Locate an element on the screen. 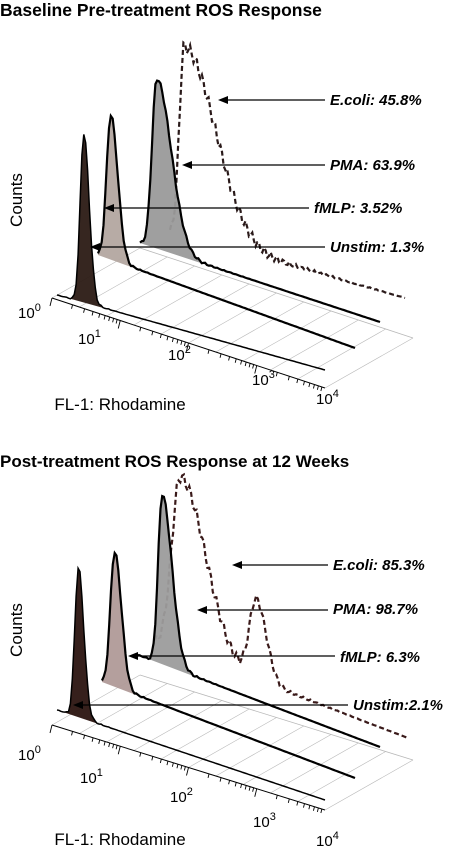 This screenshot has height=861, width=474. series-label: Unstim:2.1% is located at coordinates (398, 705).